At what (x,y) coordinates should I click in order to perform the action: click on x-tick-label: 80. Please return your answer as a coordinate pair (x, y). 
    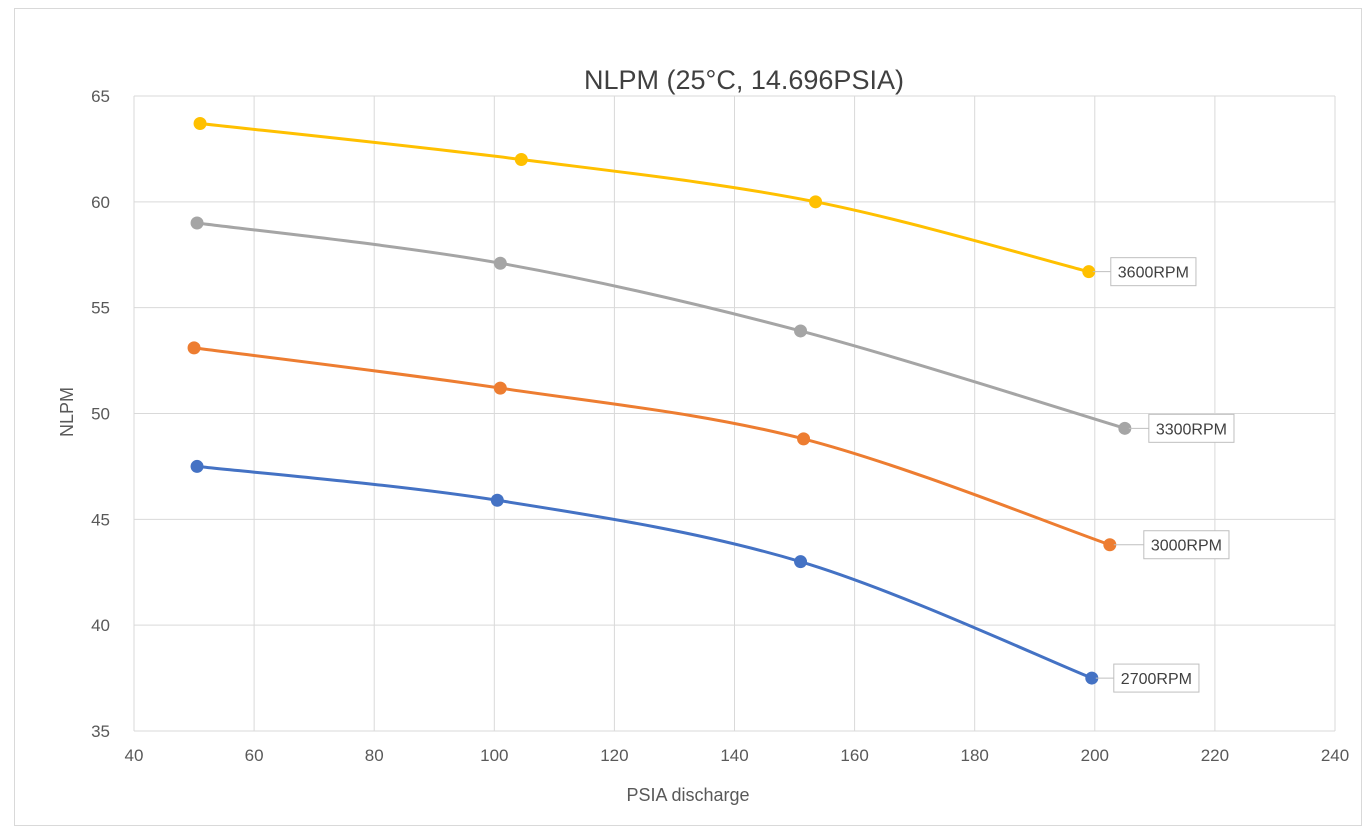
    Looking at the image, I should click on (374, 755).